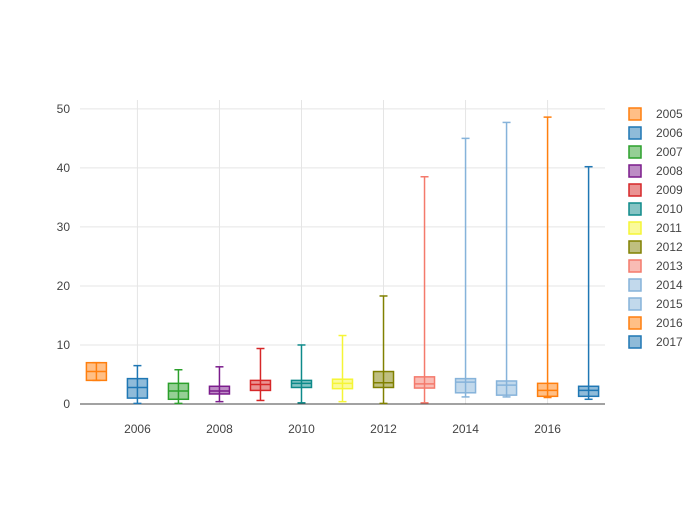 The height and width of the screenshot is (505, 700). Describe the element at coordinates (96, 371) in the screenshot. I see `box-2005` at that location.